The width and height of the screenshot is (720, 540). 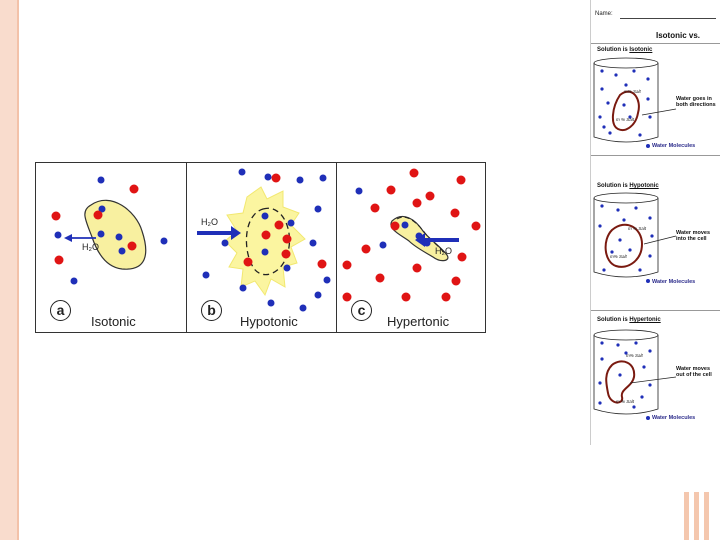 What do you see at coordinates (60, 310) in the screenshot?
I see `panel-letter: a` at bounding box center [60, 310].